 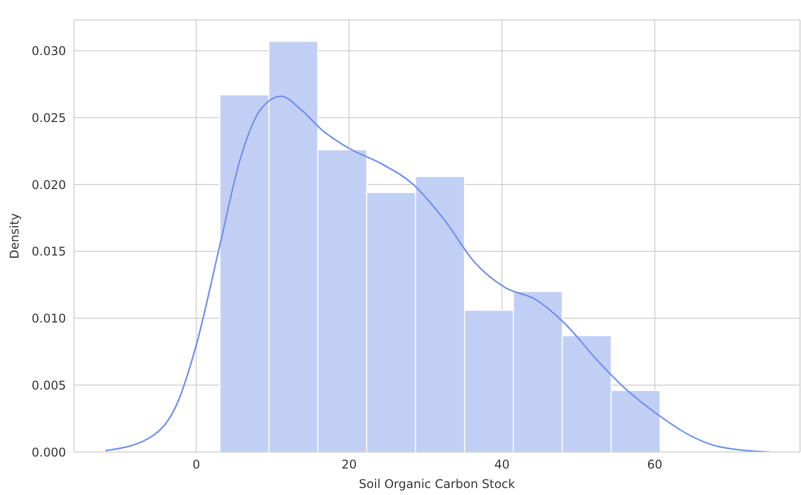 What do you see at coordinates (49, 185) in the screenshot?
I see `y-tick-label: 0.020` at bounding box center [49, 185].